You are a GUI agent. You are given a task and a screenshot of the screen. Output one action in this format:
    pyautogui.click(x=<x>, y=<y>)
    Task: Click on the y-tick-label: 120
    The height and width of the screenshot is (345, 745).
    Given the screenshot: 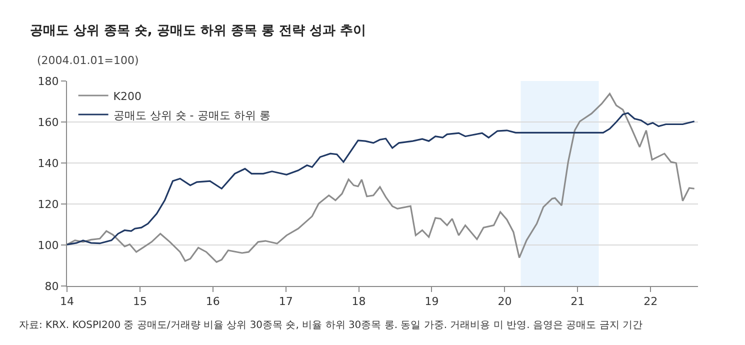 What is the action you would take?
    pyautogui.click(x=48, y=204)
    